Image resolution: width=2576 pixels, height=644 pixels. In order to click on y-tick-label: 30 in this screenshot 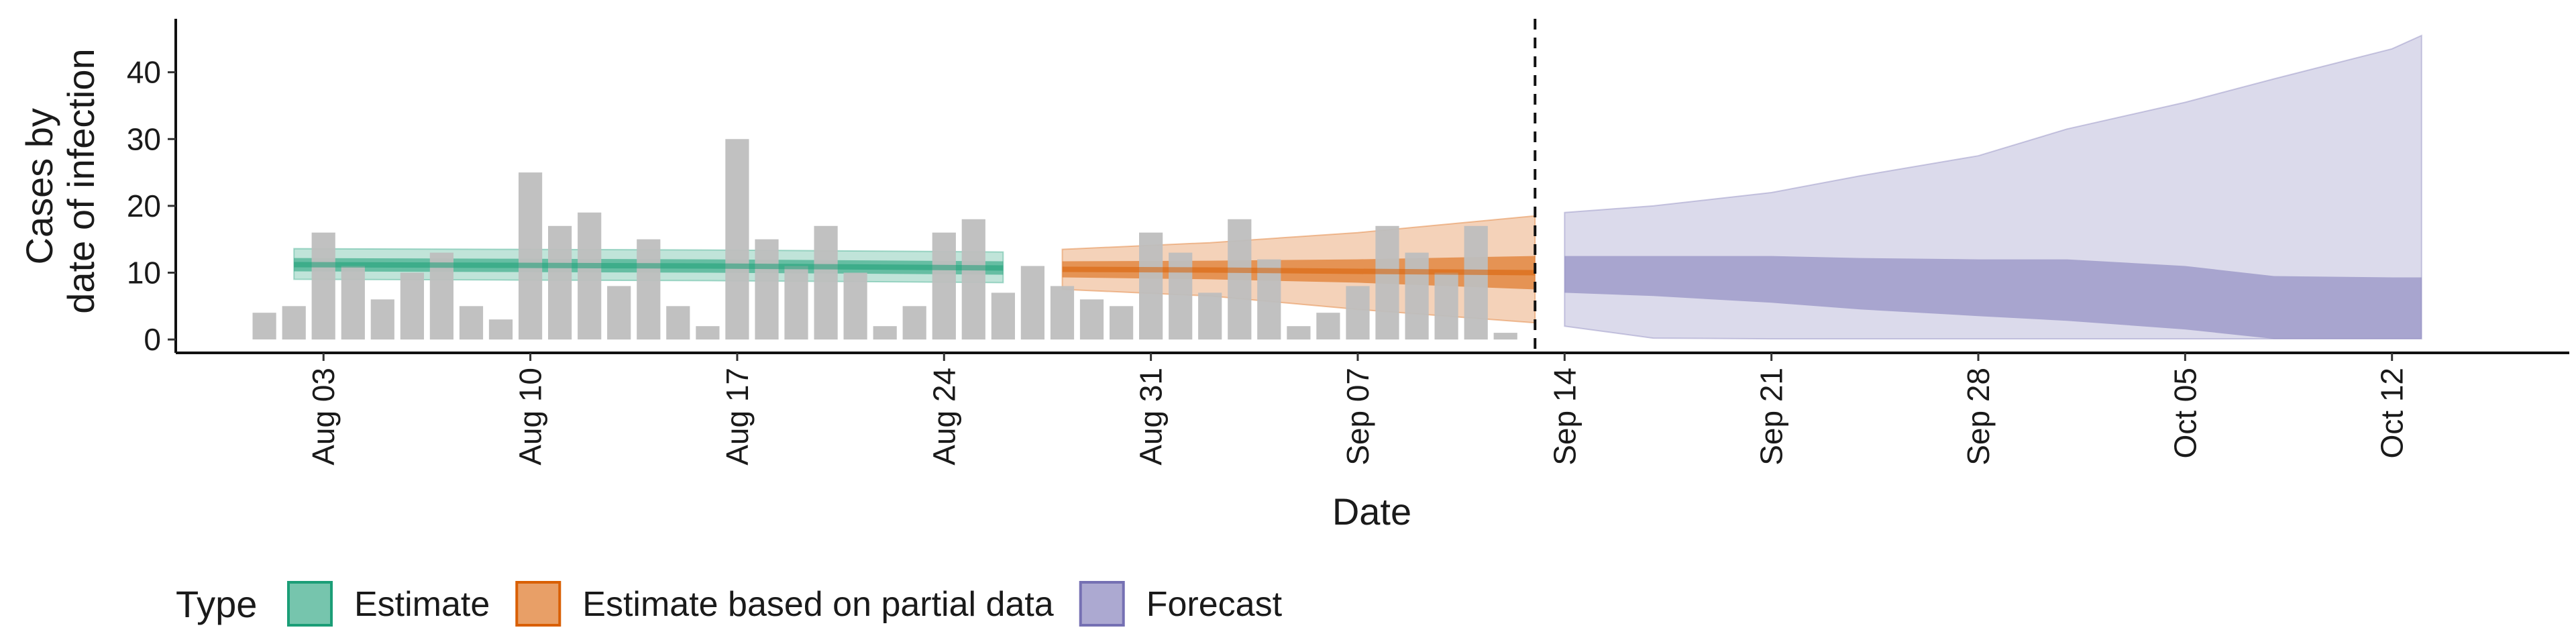, I will do `click(144, 138)`.